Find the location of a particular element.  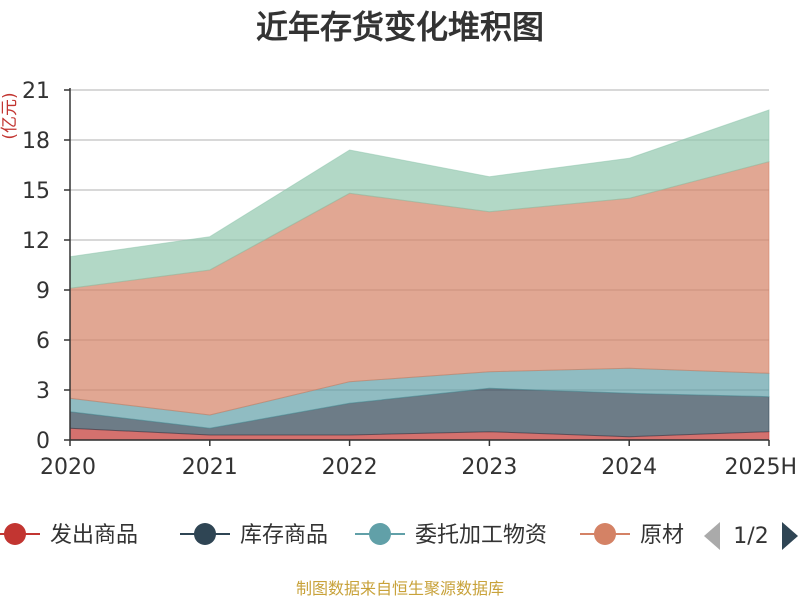

y-tick-label: 0 is located at coordinates (43, 441).